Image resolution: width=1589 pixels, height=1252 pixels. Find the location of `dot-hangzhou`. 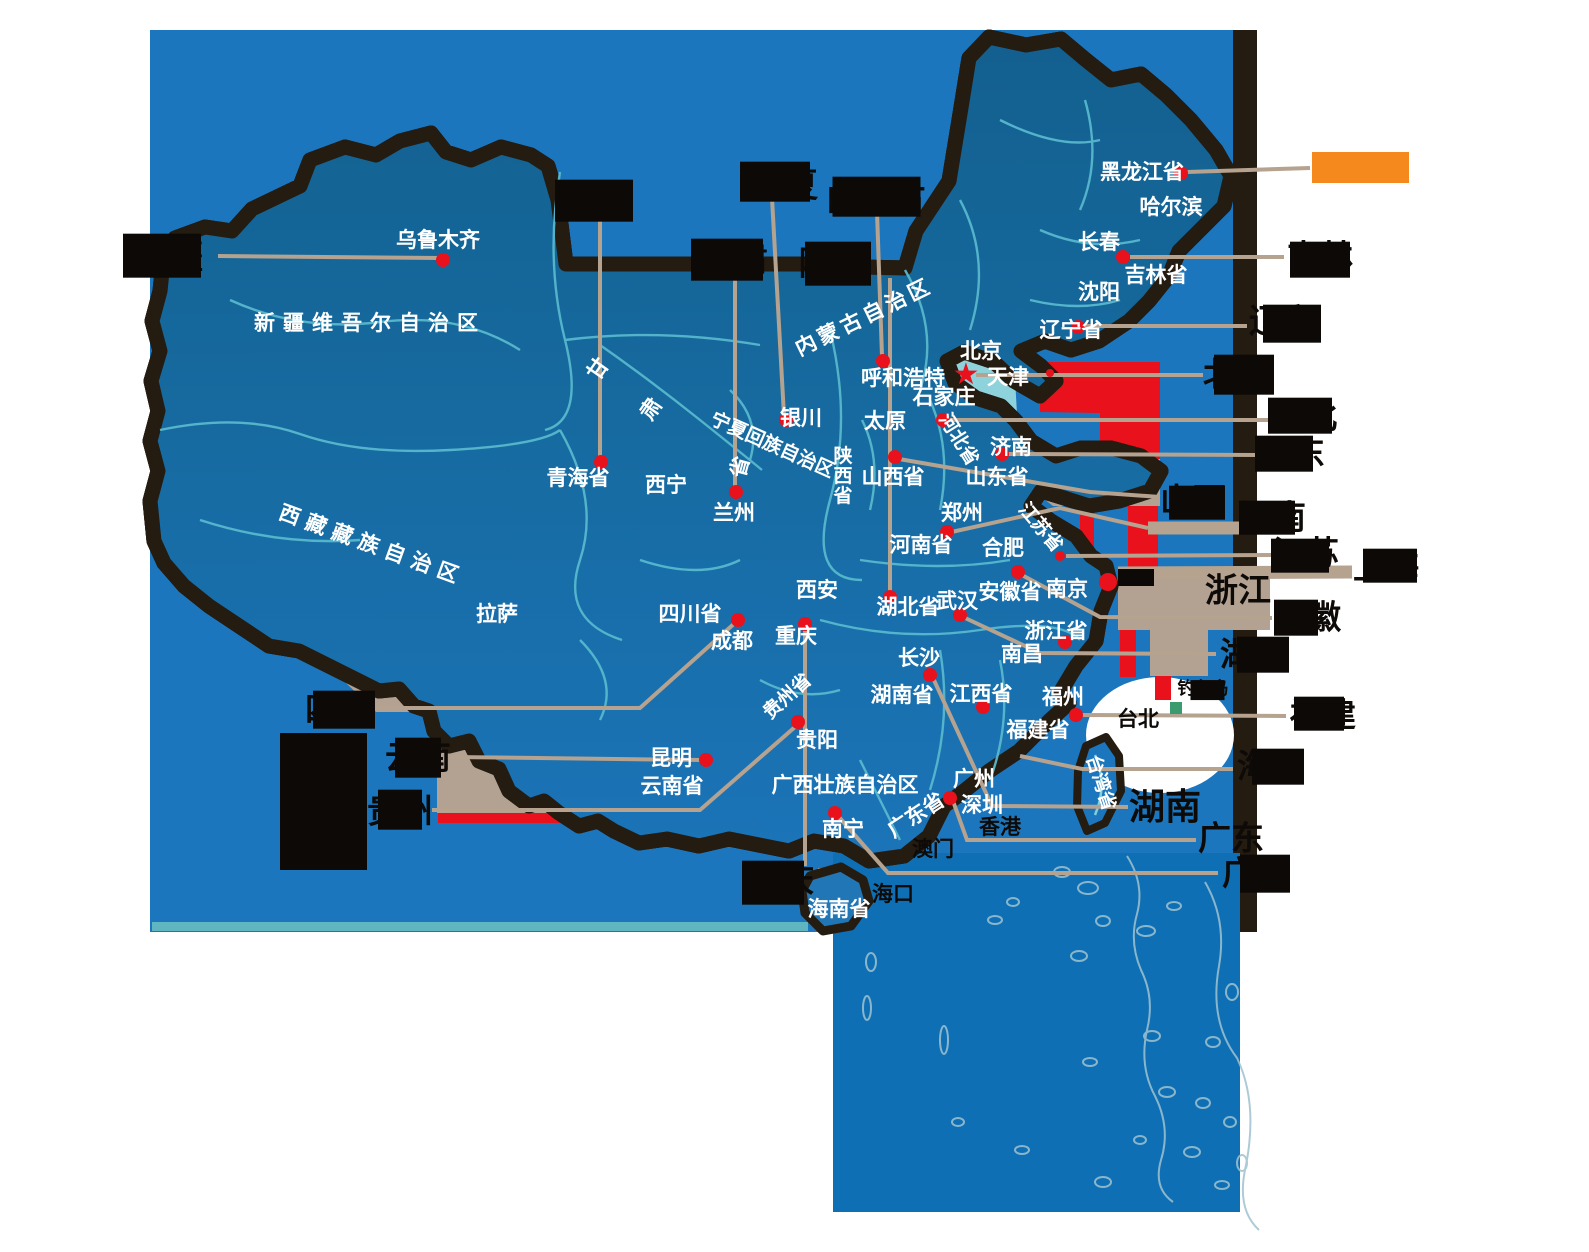

dot-hangzhou is located at coordinates (1065, 642).